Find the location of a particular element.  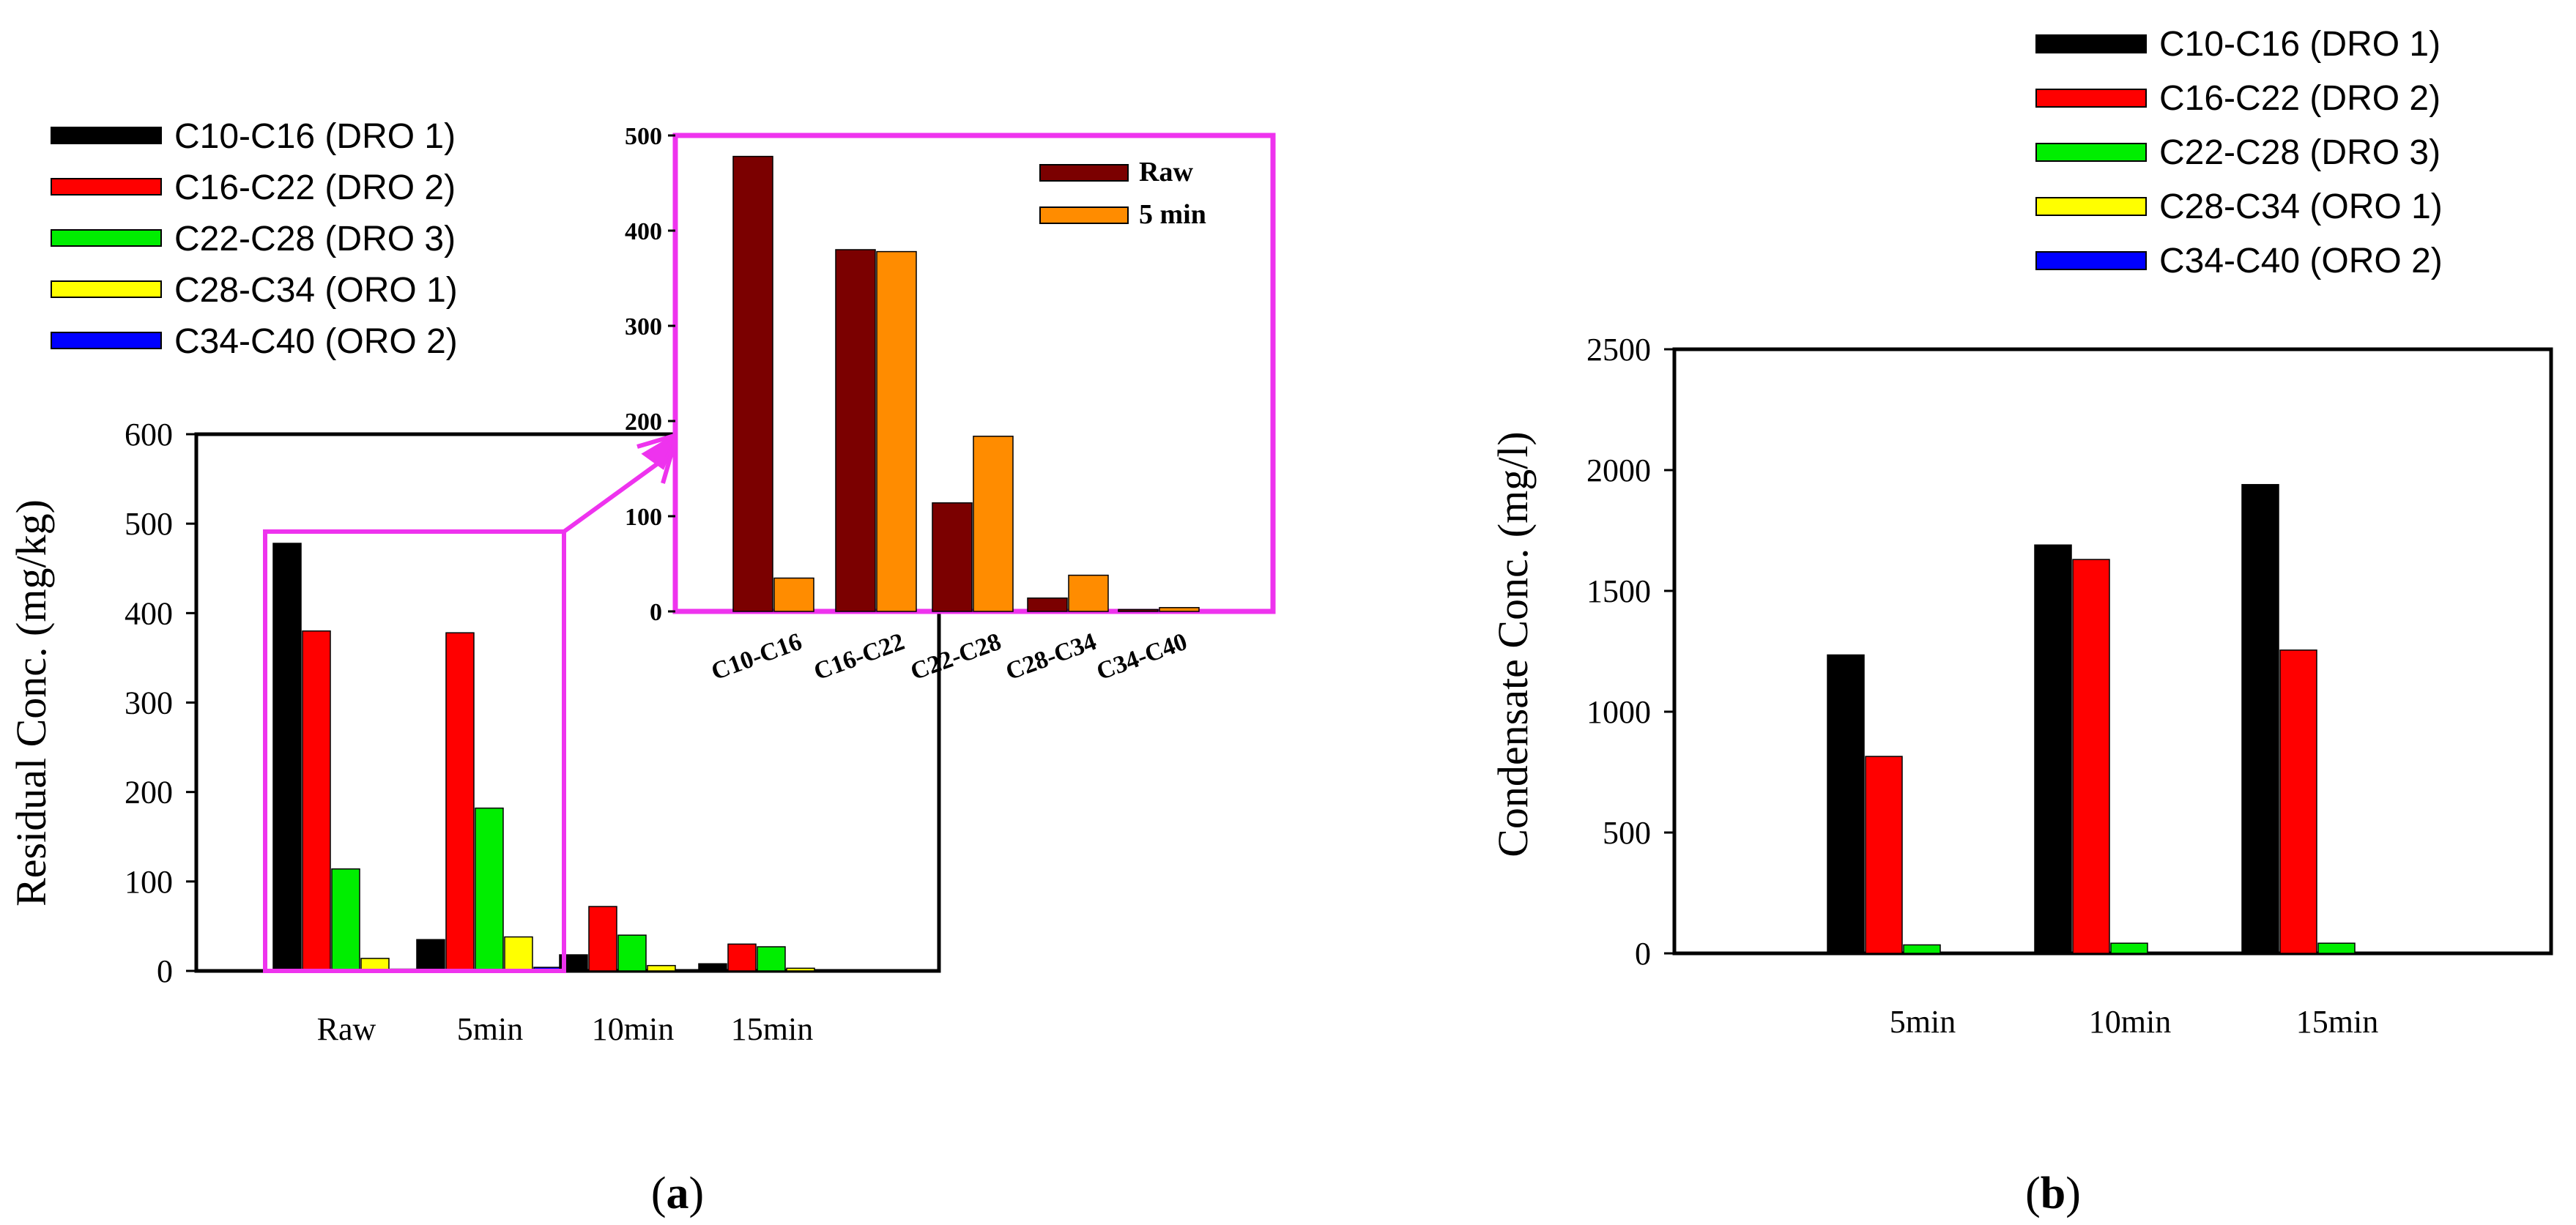

inset-y-tick-label: 400 is located at coordinates (643, 231).